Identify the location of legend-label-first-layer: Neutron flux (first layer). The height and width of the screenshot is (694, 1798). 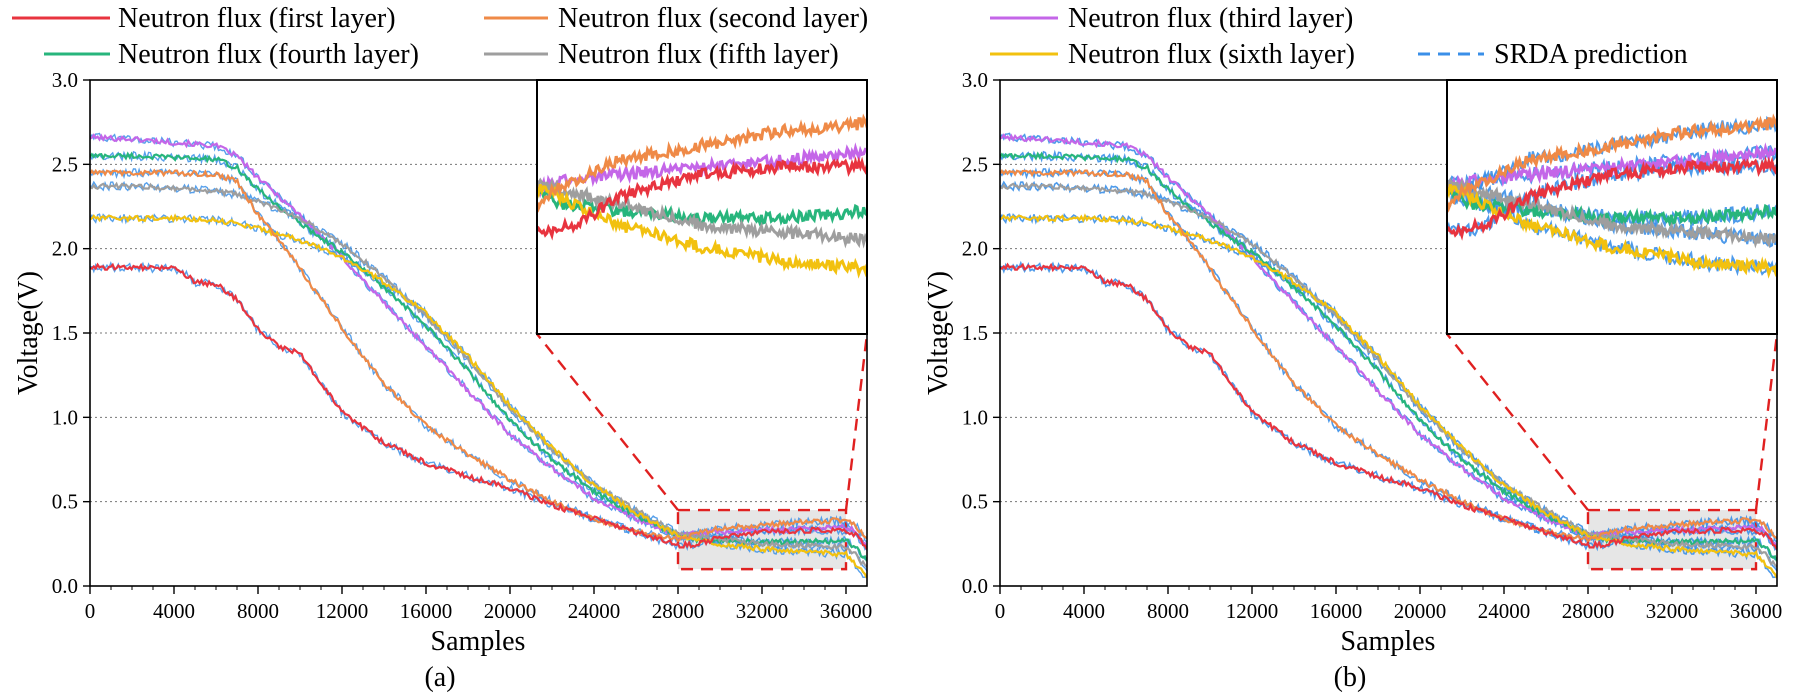
(257, 18).